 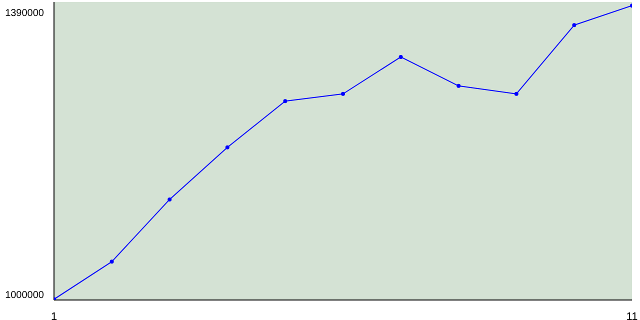 I want to click on y-tick-label: 1390000, so click(x=24, y=14).